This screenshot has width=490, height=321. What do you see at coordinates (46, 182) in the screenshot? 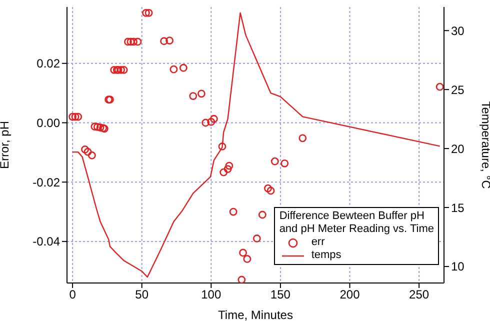
I see `y-tick-label: -0.02` at bounding box center [46, 182].